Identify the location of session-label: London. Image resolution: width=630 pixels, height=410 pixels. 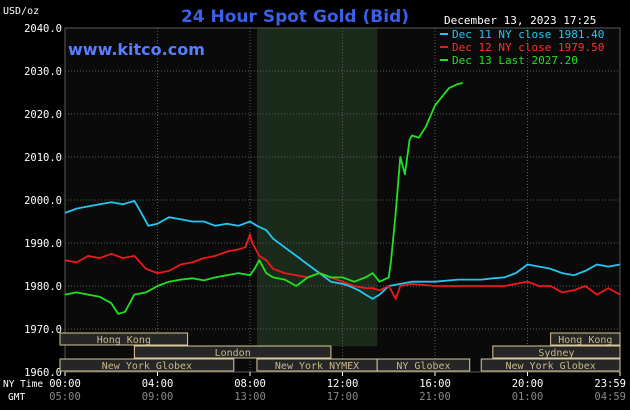
(233, 353).